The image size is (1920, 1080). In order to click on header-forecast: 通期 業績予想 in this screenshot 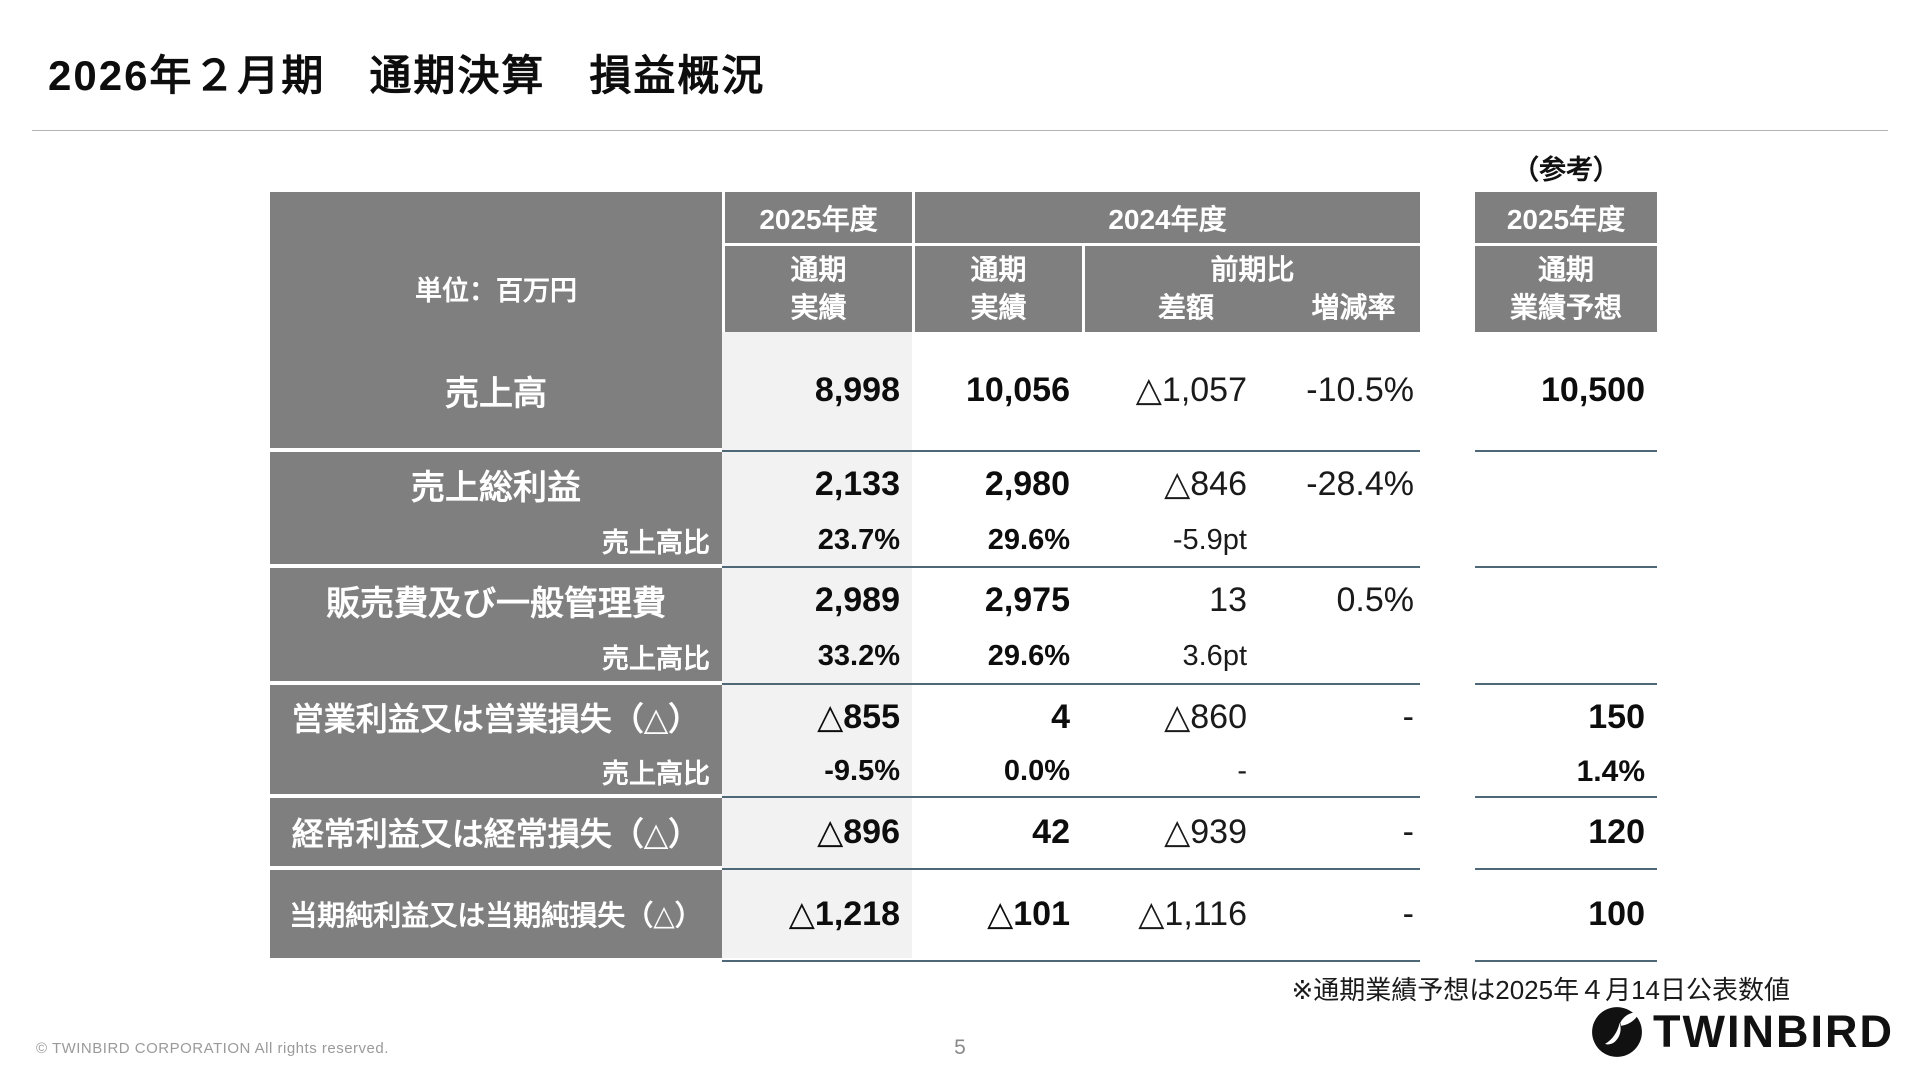, I will do `click(1566, 289)`.